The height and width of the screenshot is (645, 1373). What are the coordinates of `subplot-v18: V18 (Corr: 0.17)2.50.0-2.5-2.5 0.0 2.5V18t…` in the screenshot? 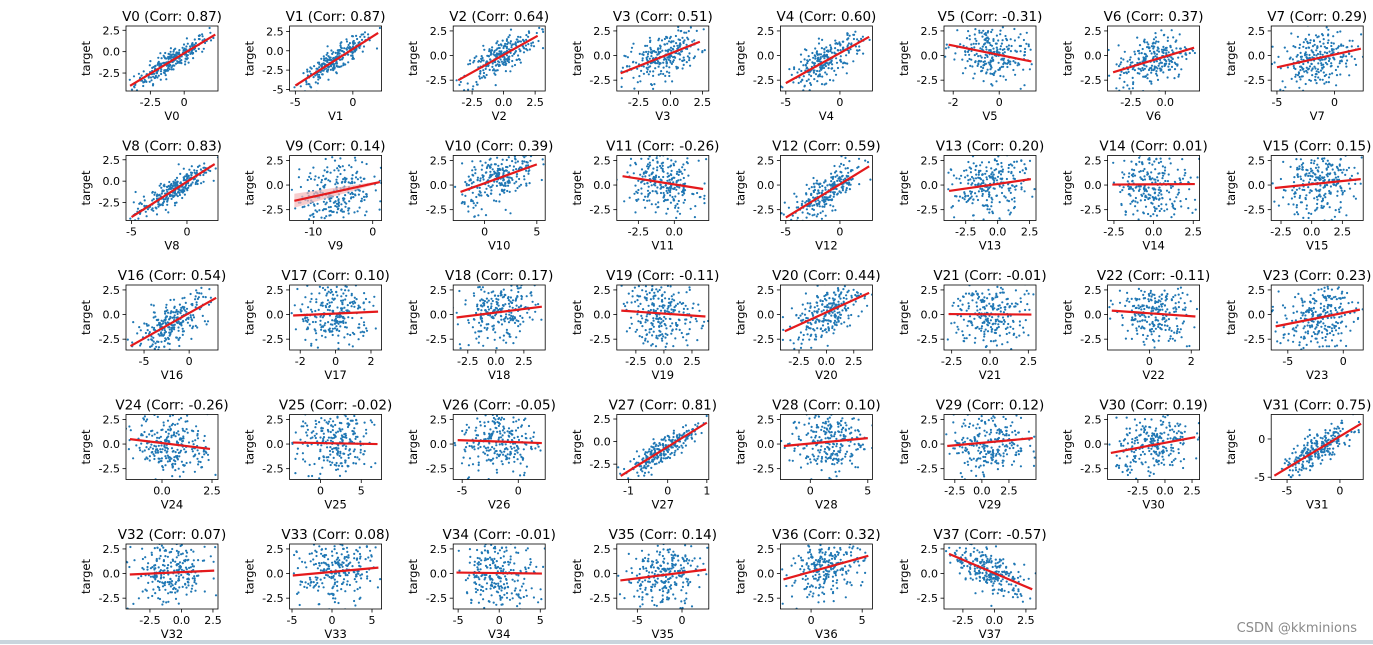 It's located at (479, 325).